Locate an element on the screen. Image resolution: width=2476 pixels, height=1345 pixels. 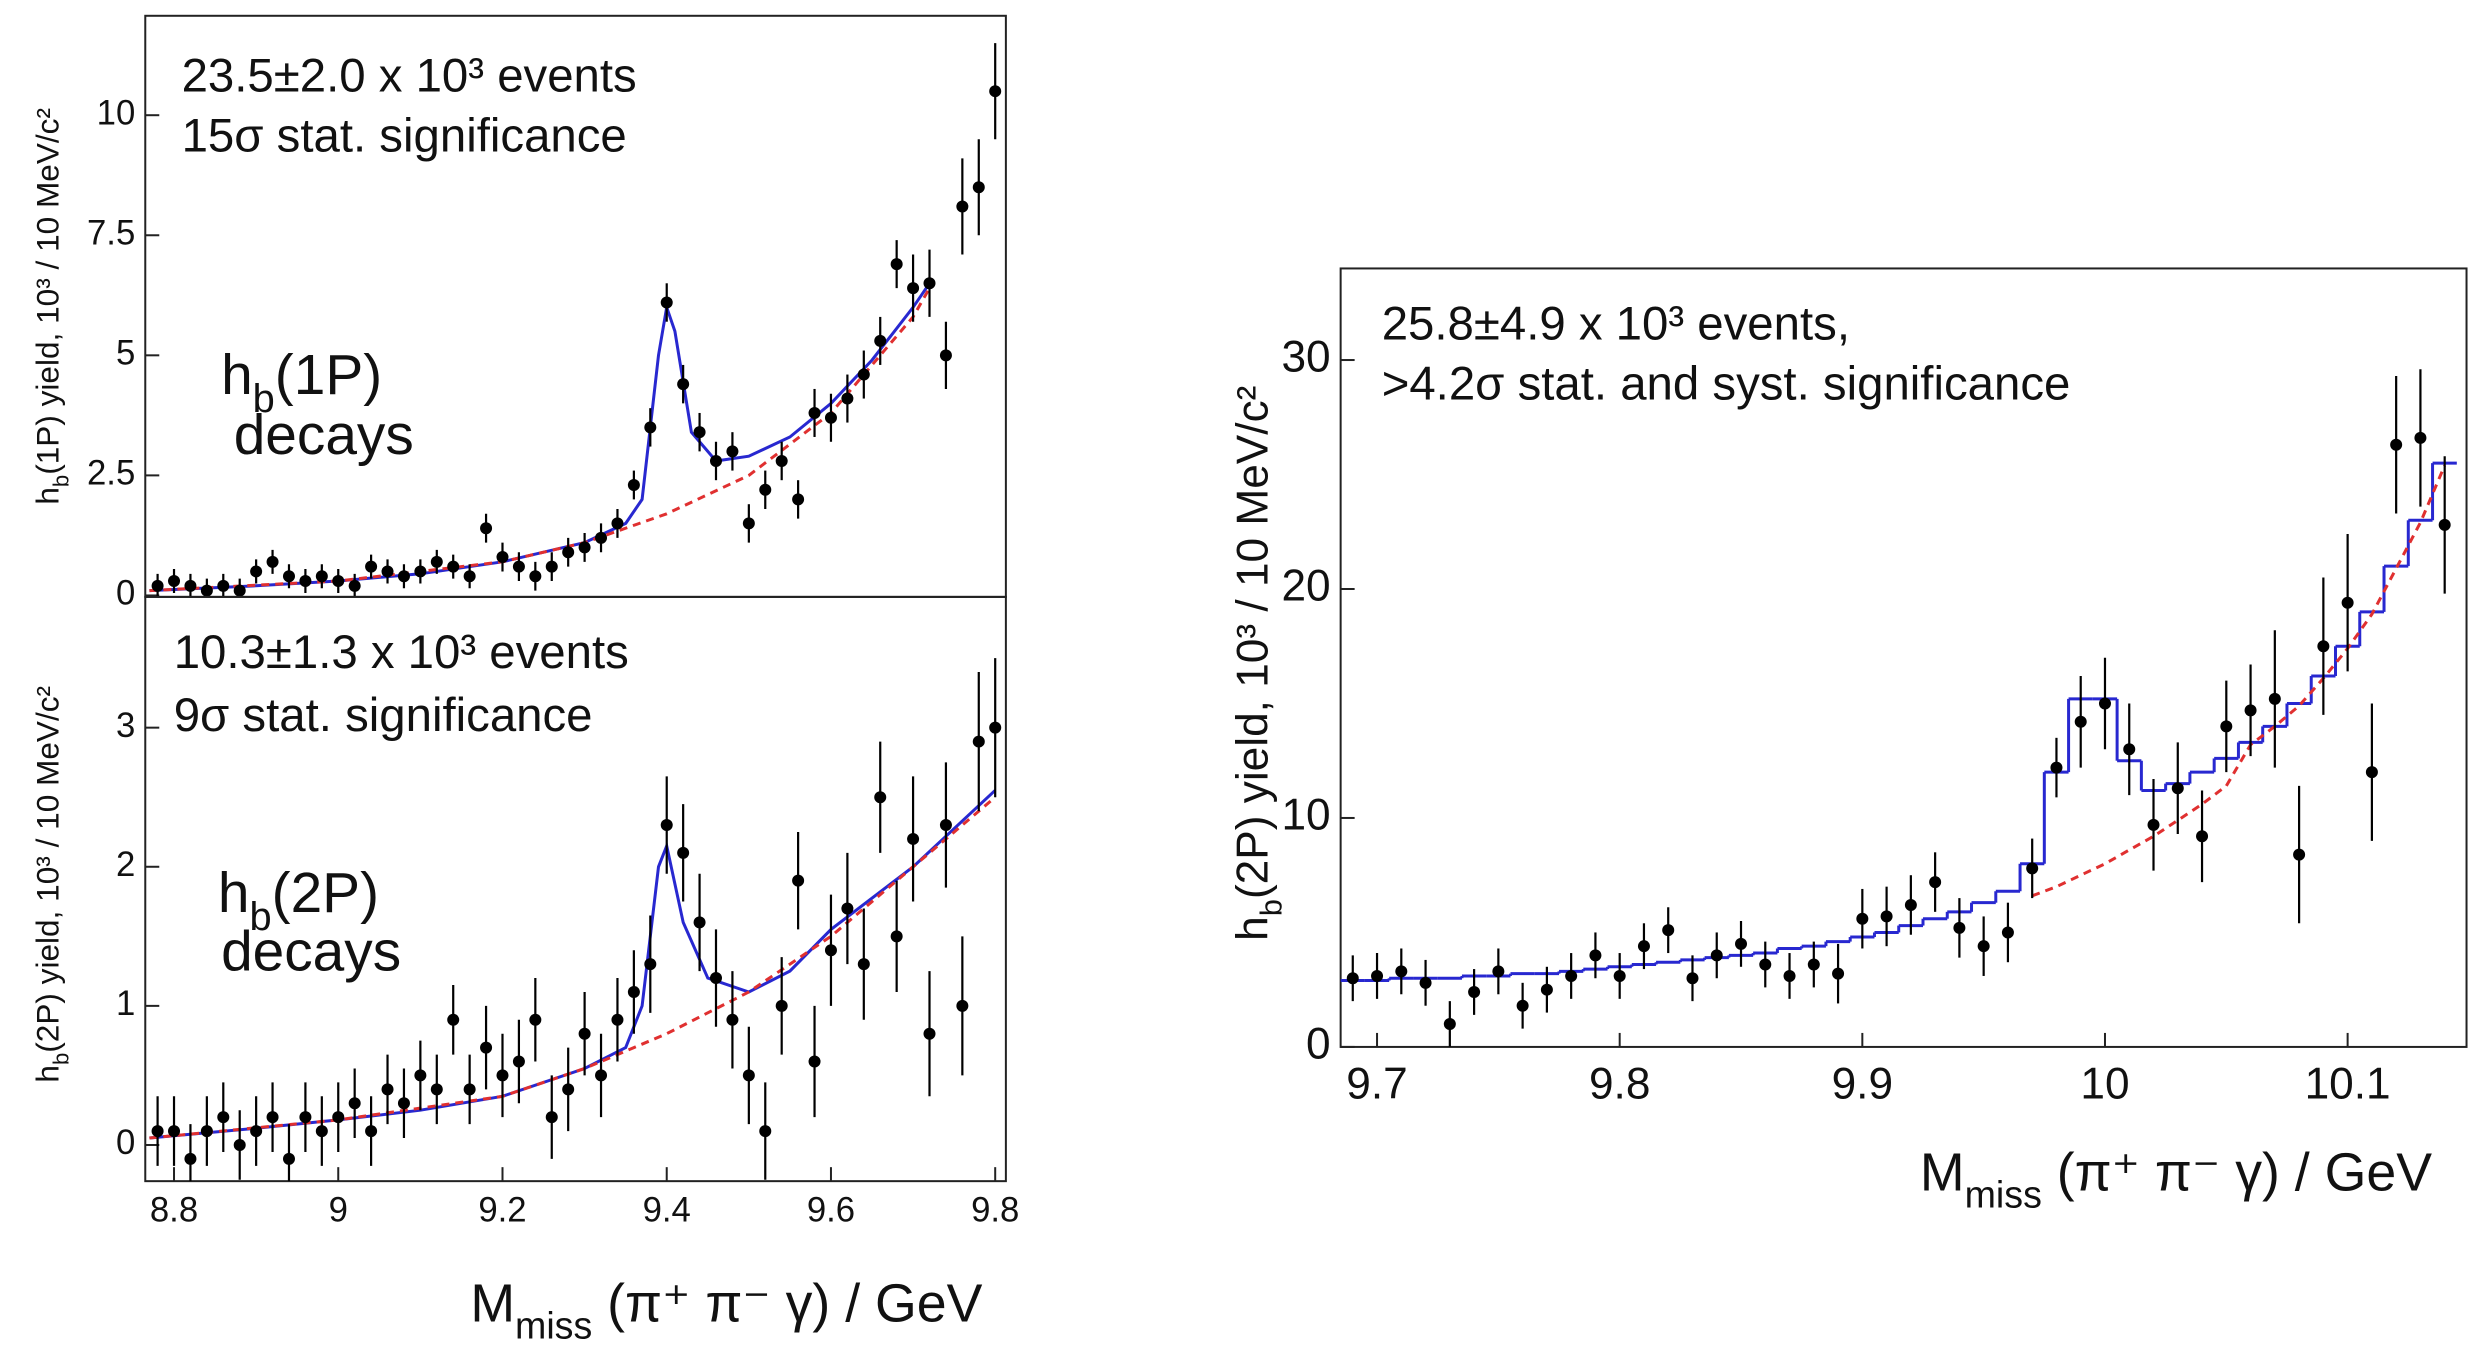
y-axis-label: hb(1P) yield, 10³ / 10 MeV/c² is located at coordinates (52, 306).